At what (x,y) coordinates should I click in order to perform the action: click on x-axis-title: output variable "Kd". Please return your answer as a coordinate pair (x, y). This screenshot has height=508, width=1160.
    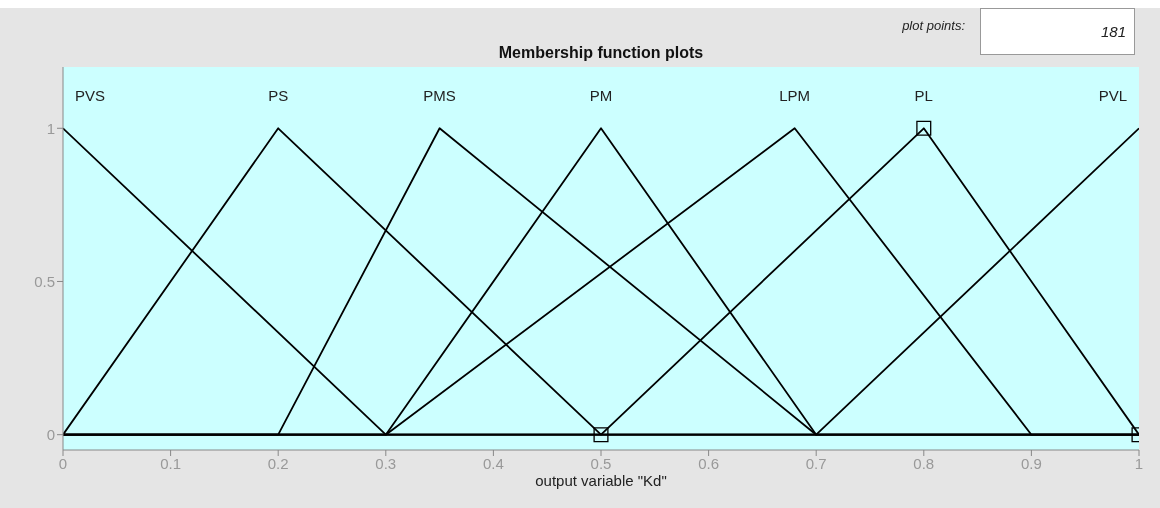
    Looking at the image, I should click on (601, 480).